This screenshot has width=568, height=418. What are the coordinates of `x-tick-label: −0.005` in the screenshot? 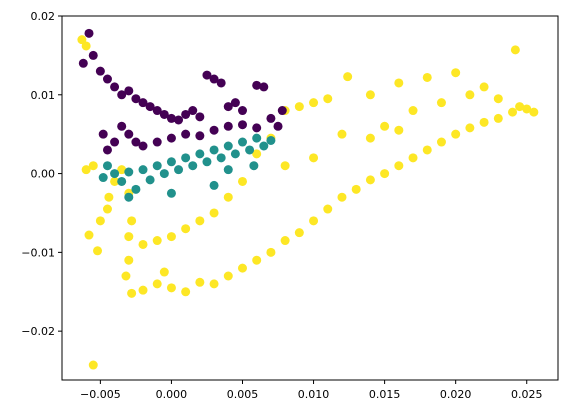 It's located at (100, 394).